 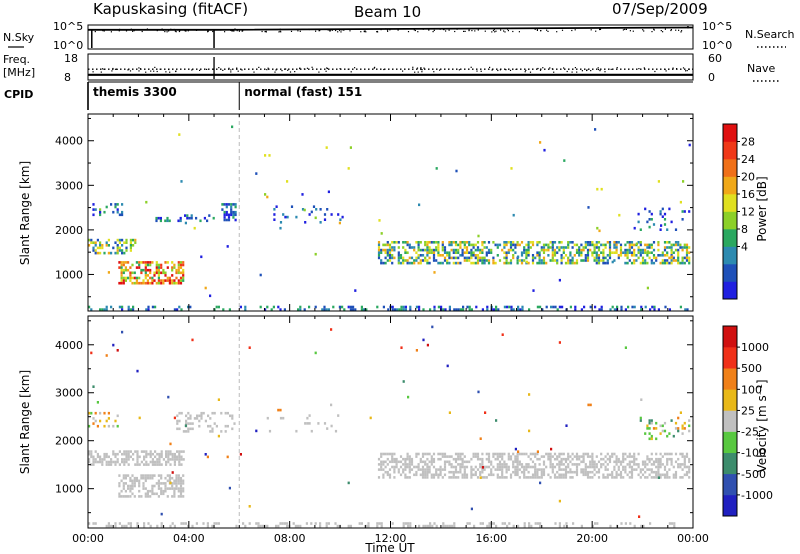 I want to click on cpid-segment-group: themis 3300 normal (fast) 151, so click(x=224, y=96).